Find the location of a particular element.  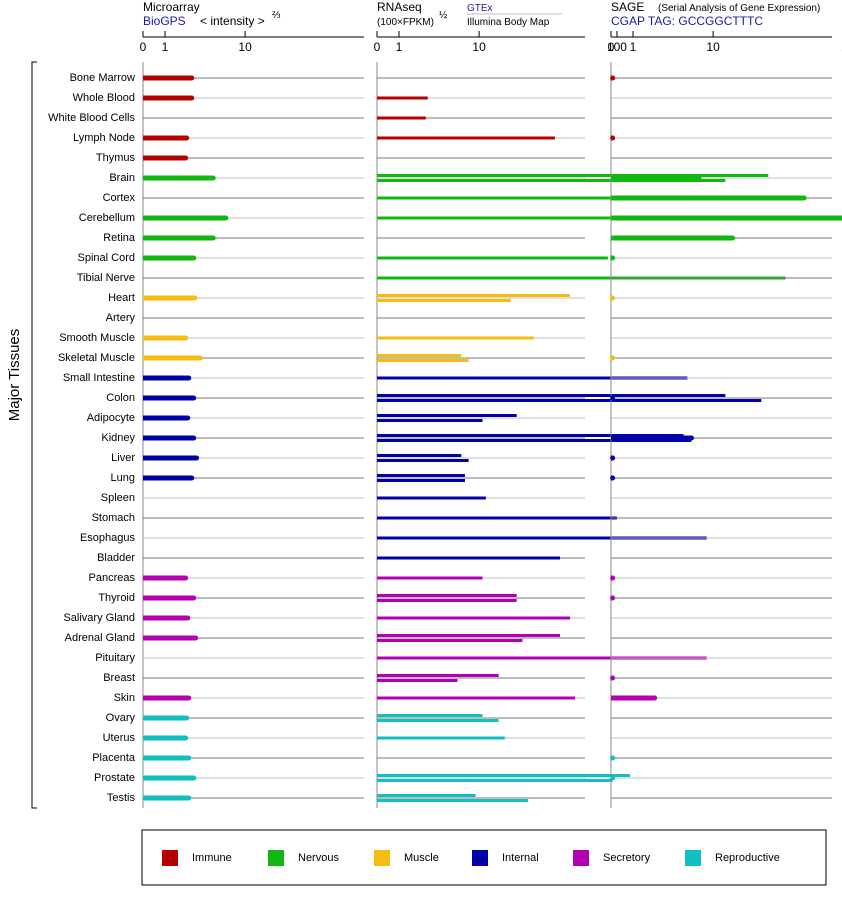

microarray-tick-label: 10 is located at coordinates (245, 47).